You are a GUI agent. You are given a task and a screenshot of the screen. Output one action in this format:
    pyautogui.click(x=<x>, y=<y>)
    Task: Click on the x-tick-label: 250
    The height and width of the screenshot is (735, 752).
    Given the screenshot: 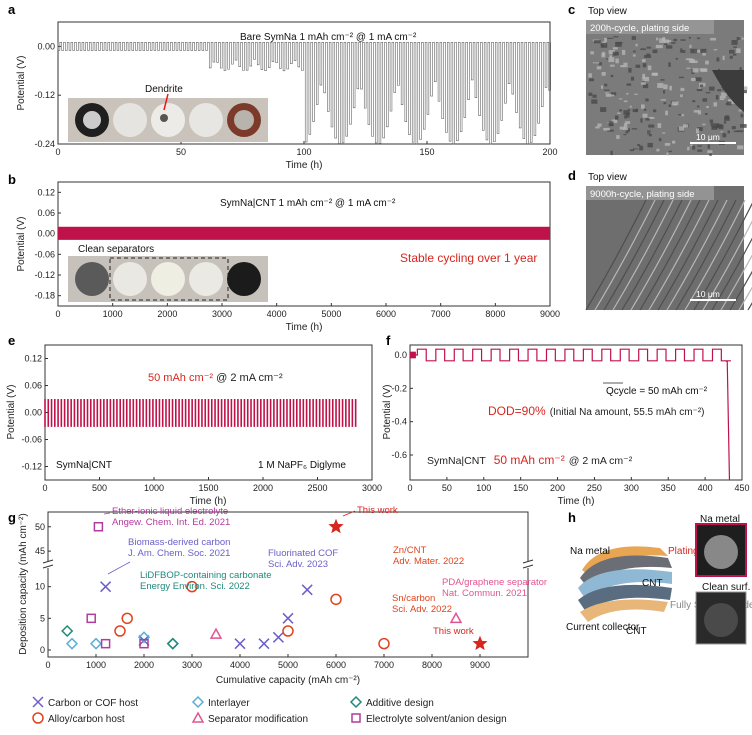 What is the action you would take?
    pyautogui.click(x=594, y=488)
    